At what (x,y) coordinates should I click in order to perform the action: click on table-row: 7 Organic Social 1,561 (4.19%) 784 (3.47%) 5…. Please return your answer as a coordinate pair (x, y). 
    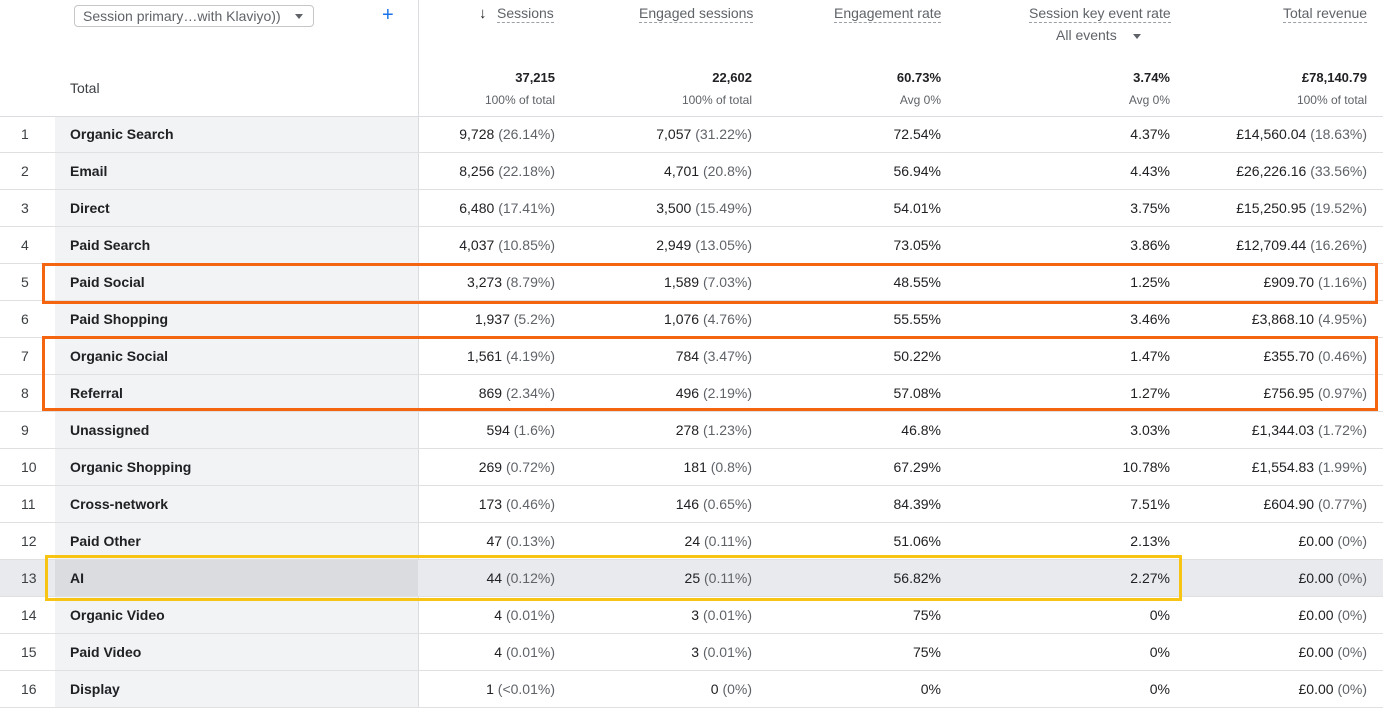
    Looking at the image, I should click on (691, 356).